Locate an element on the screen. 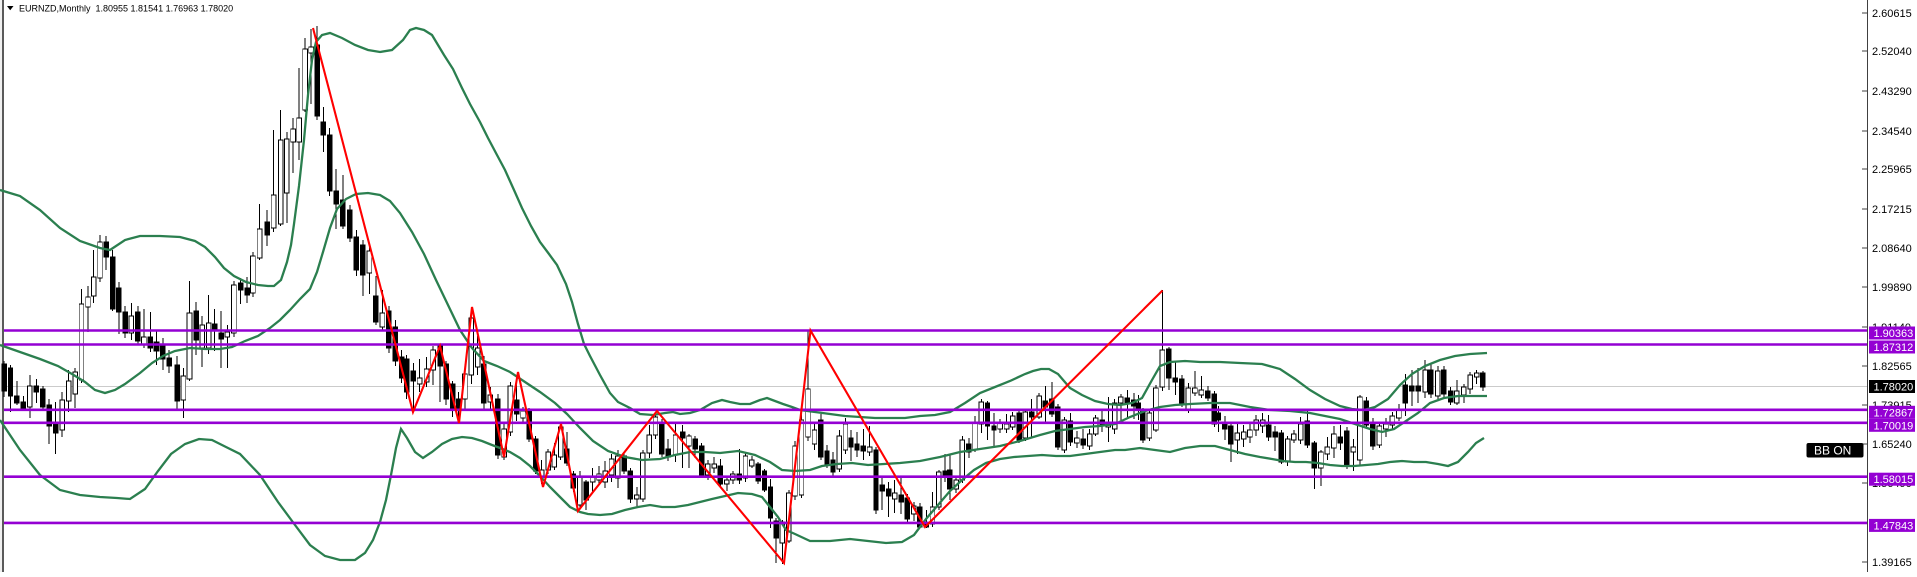 The height and width of the screenshot is (577, 1917). svg-text: 1.58015 is located at coordinates (1894, 480).